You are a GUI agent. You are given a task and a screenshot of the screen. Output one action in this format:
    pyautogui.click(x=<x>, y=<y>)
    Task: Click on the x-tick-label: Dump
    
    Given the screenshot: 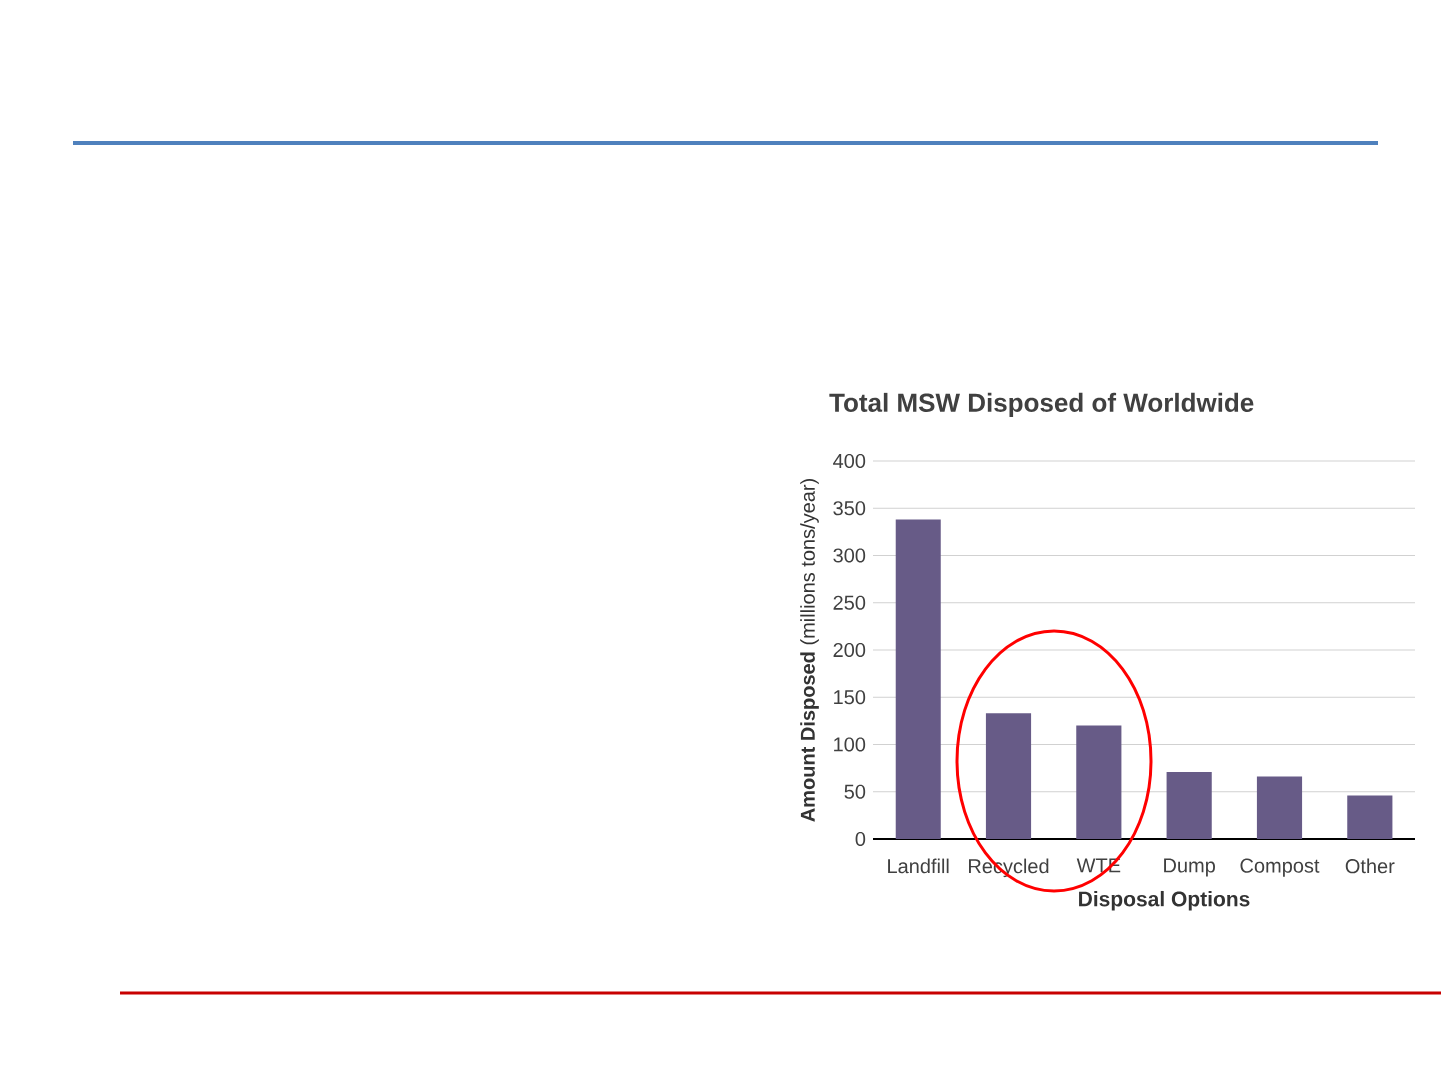 What is the action you would take?
    pyautogui.click(x=1189, y=867)
    